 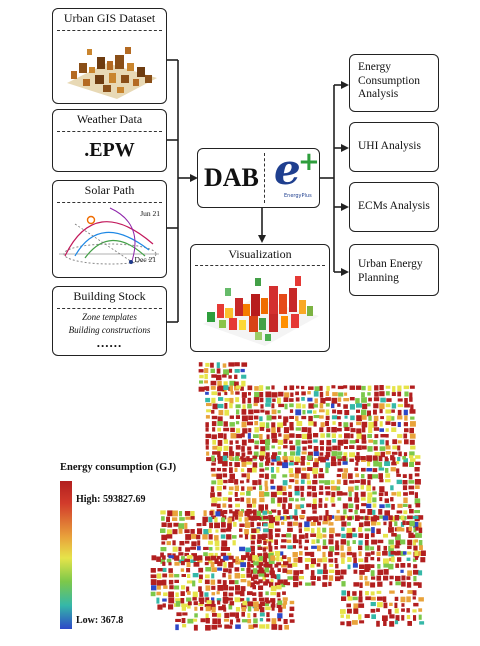 I want to click on urban-gis-box: Urban GIS Dataset, so click(x=109, y=56).